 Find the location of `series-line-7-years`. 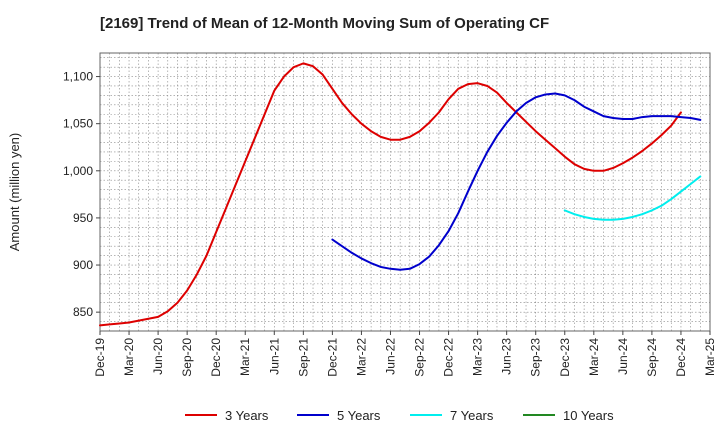

series-line-7-years is located at coordinates (632, 198).